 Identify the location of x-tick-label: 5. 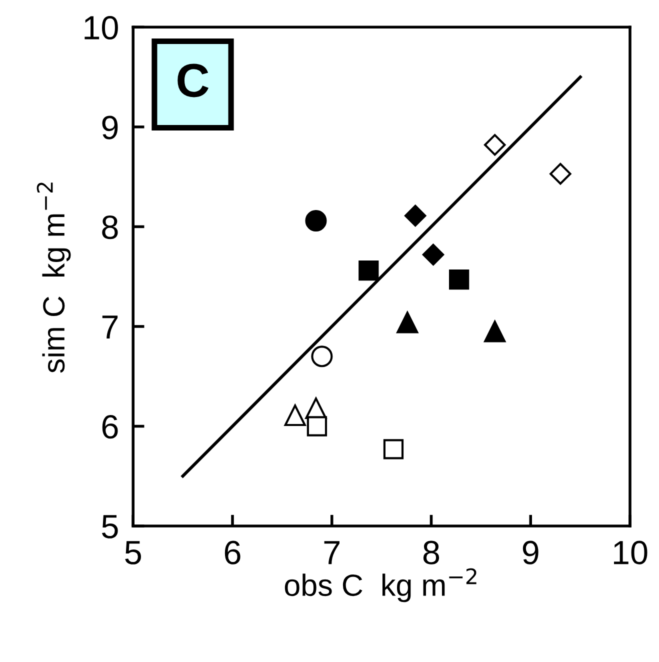
(133, 552).